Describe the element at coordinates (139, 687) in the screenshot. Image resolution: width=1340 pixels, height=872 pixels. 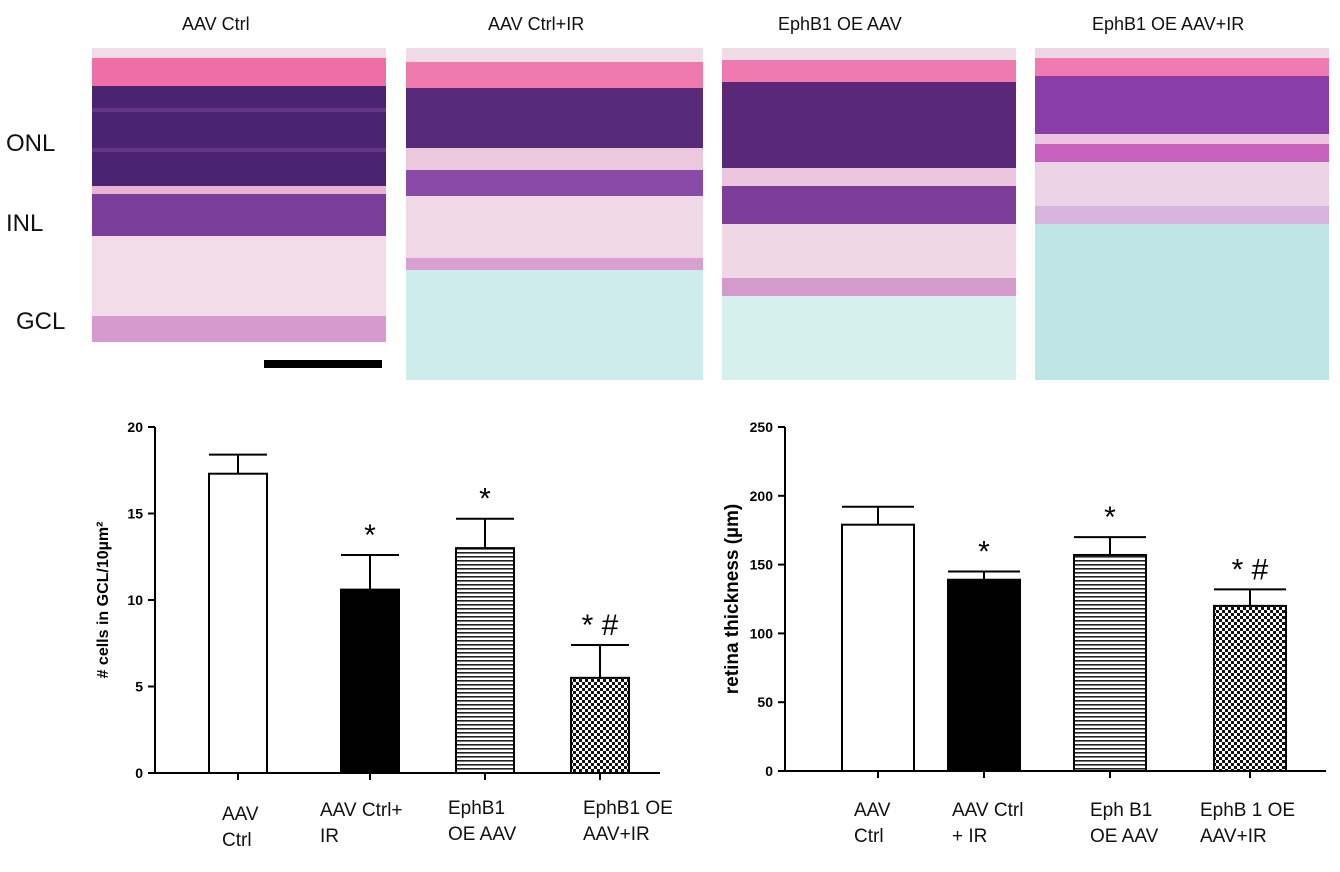
I see `y-tick-label: 5` at that location.